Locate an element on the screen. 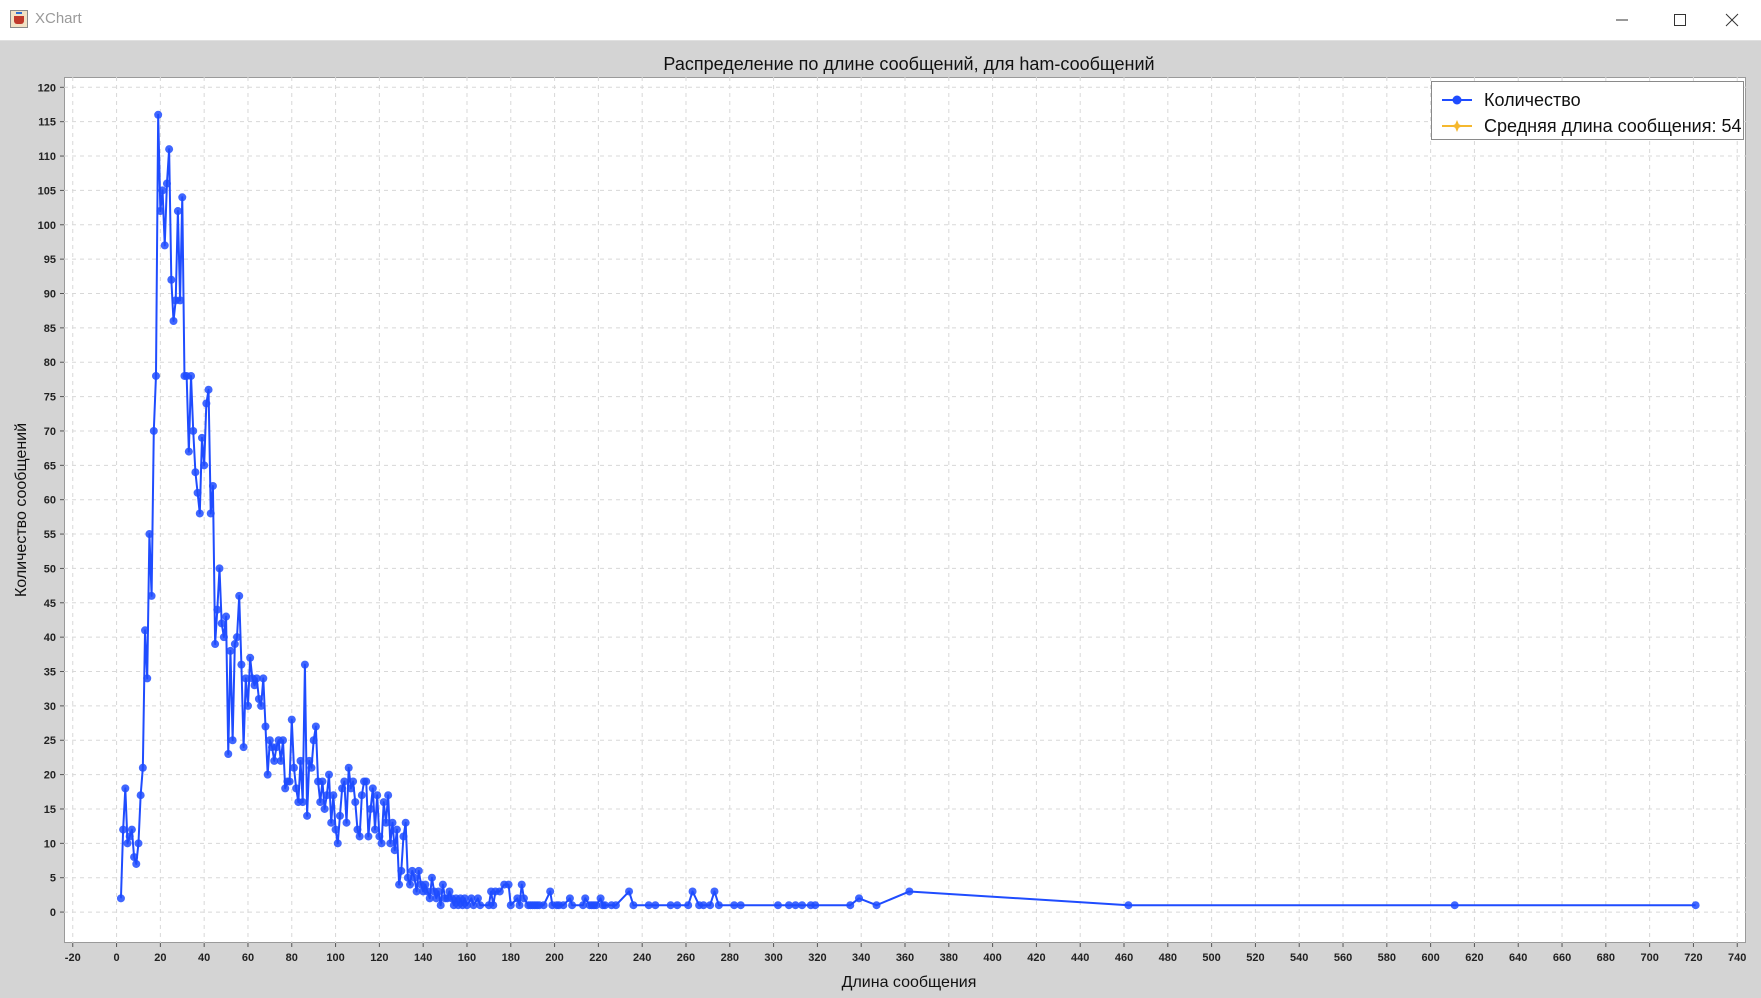 This screenshot has height=998, width=1761. y-tick-label: 20 is located at coordinates (50, 776).